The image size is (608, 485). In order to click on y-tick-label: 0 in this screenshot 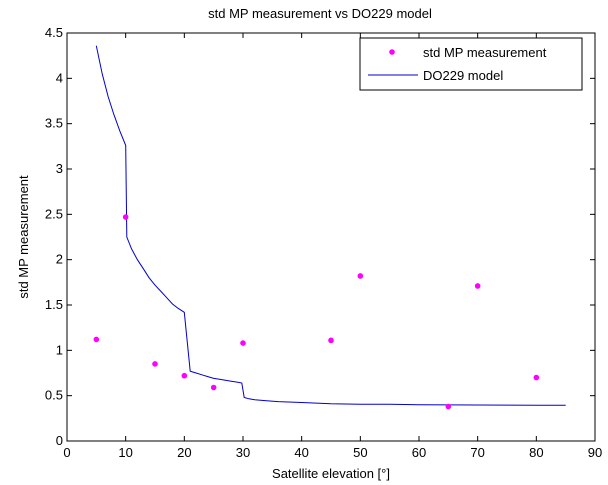, I will do `click(59, 440)`.